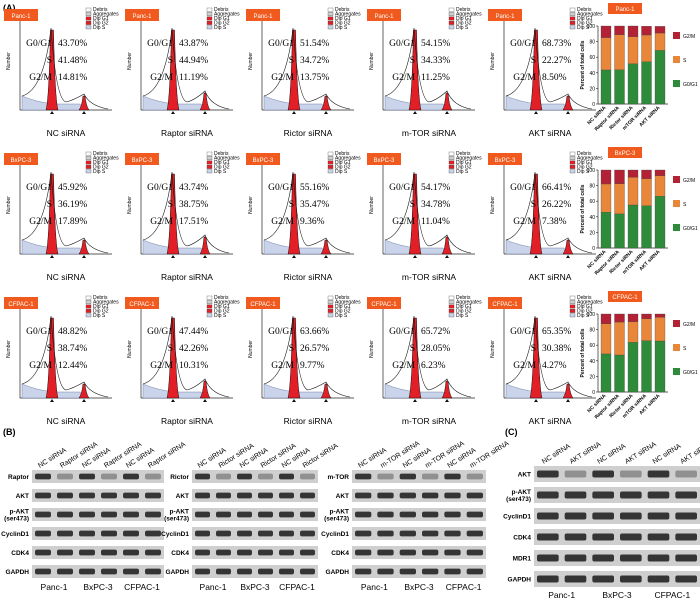 This screenshot has height=605, width=700. Describe the element at coordinates (522, 559) in the screenshot. I see `protein-label: MDR1` at that location.